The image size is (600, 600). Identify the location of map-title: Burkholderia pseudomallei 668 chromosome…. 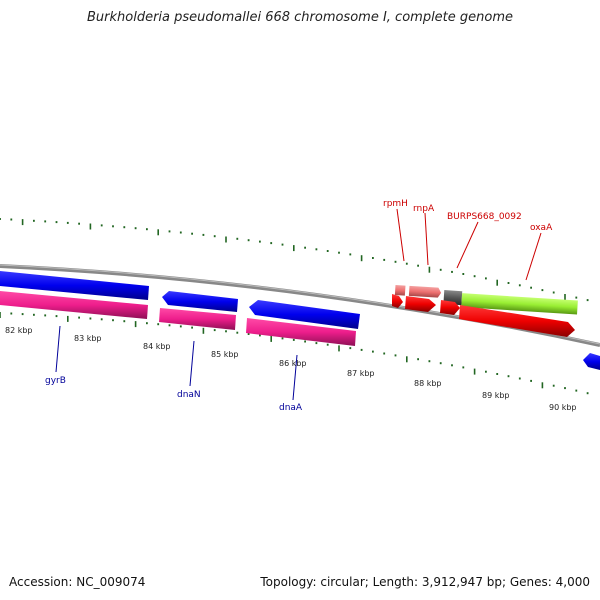
(300, 17).